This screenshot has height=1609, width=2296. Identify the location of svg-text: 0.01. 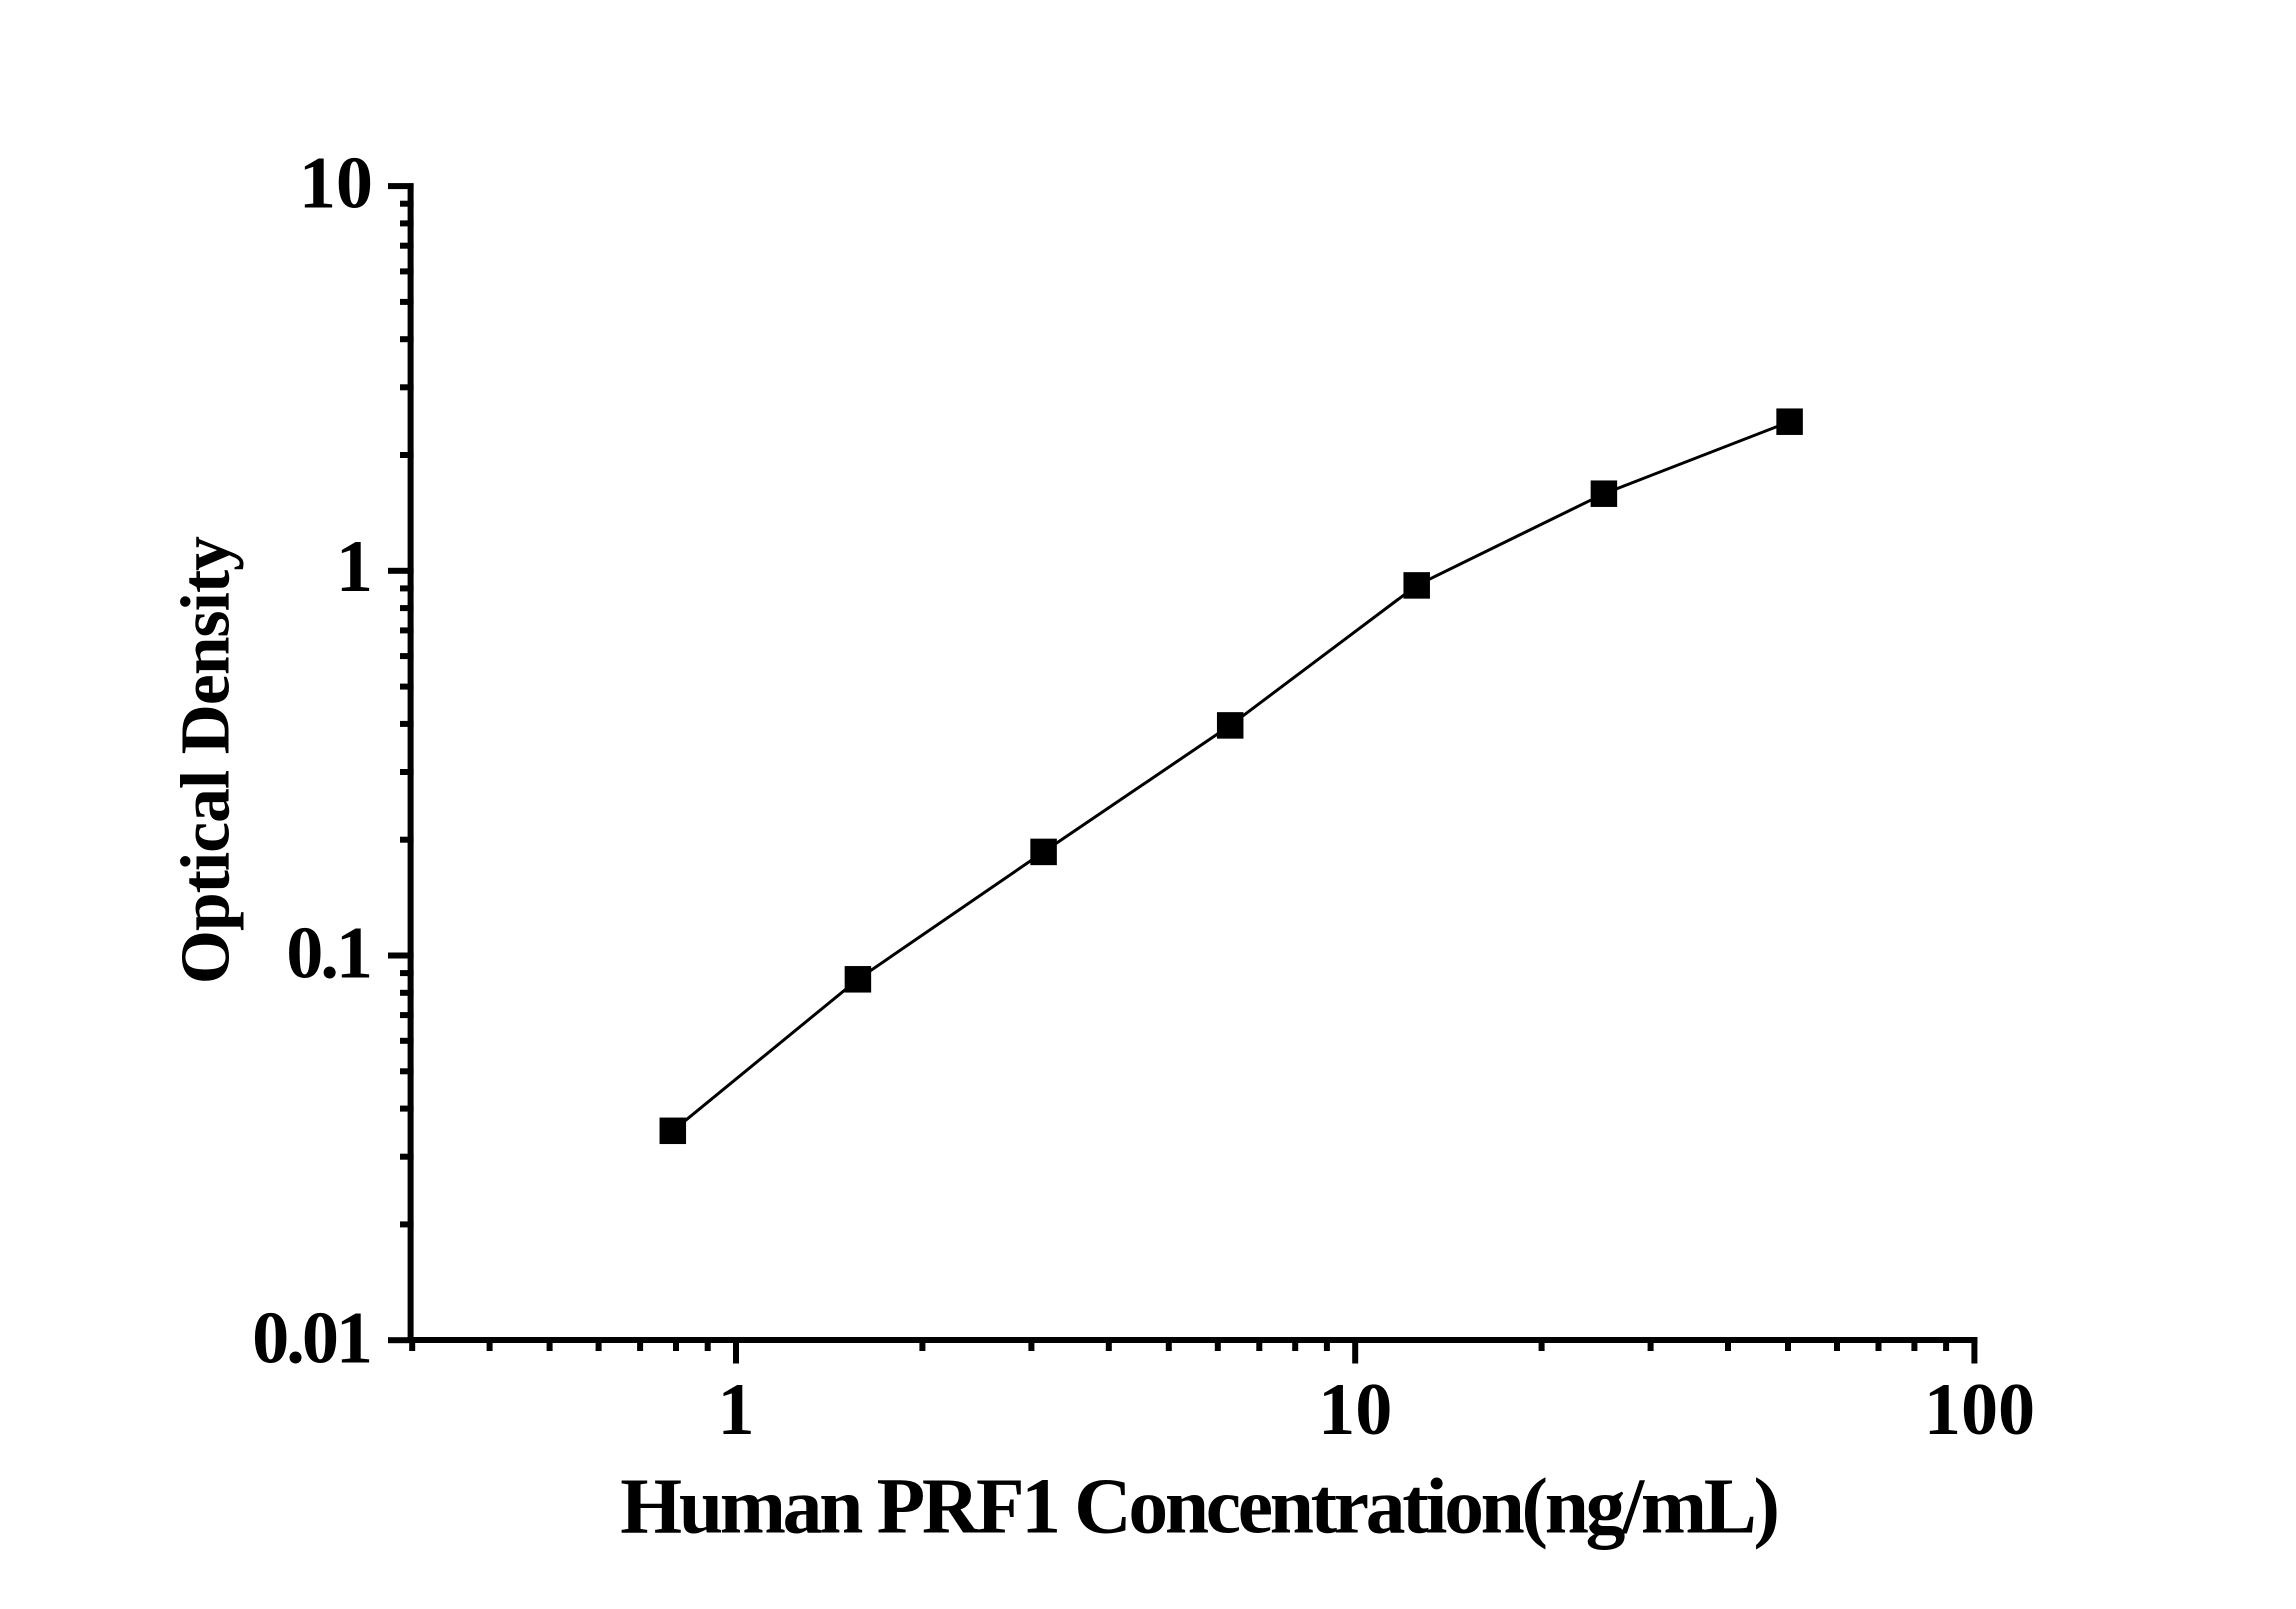
(311, 1339).